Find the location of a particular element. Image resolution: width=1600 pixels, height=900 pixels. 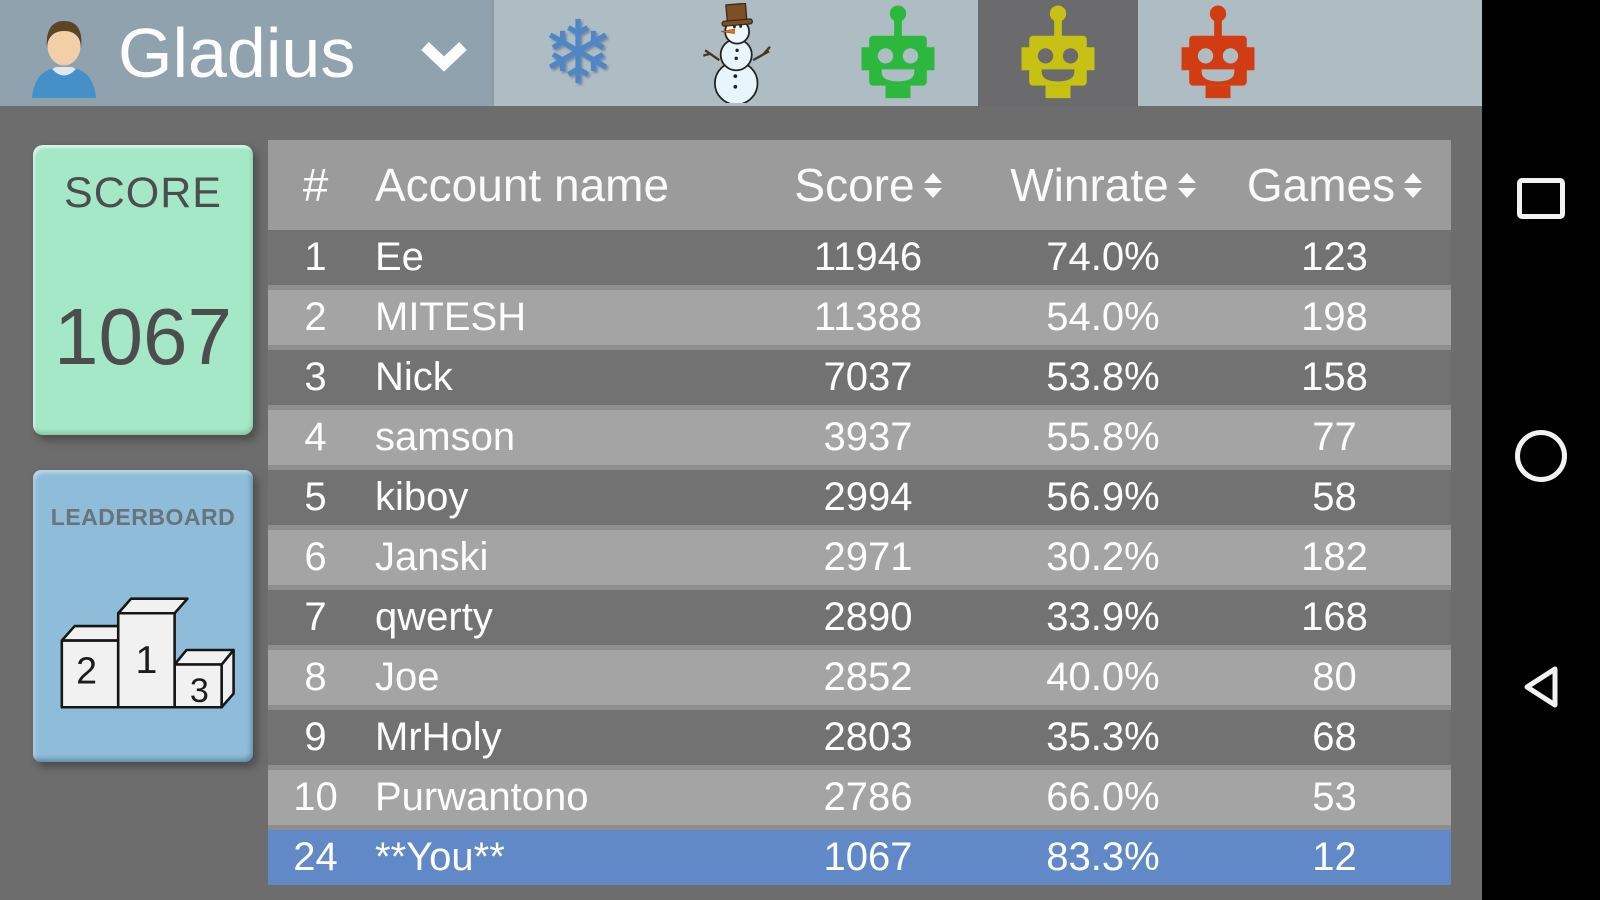

podium-number-1: 1 is located at coordinates (146, 660).